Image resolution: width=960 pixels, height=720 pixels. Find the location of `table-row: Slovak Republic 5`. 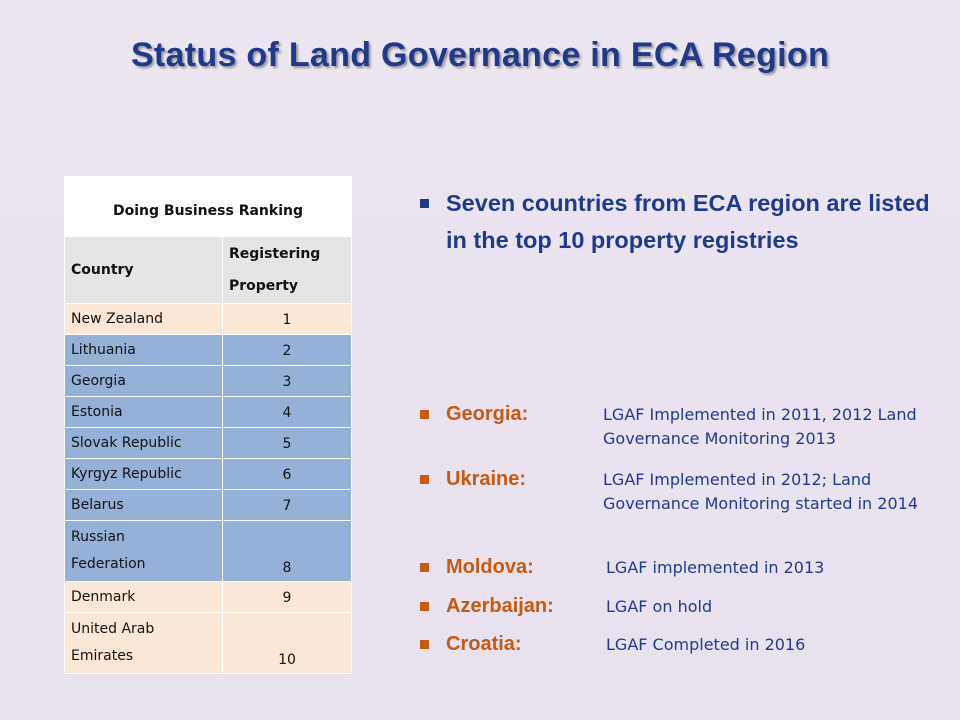

table-row: Slovak Republic 5 is located at coordinates (208, 443).